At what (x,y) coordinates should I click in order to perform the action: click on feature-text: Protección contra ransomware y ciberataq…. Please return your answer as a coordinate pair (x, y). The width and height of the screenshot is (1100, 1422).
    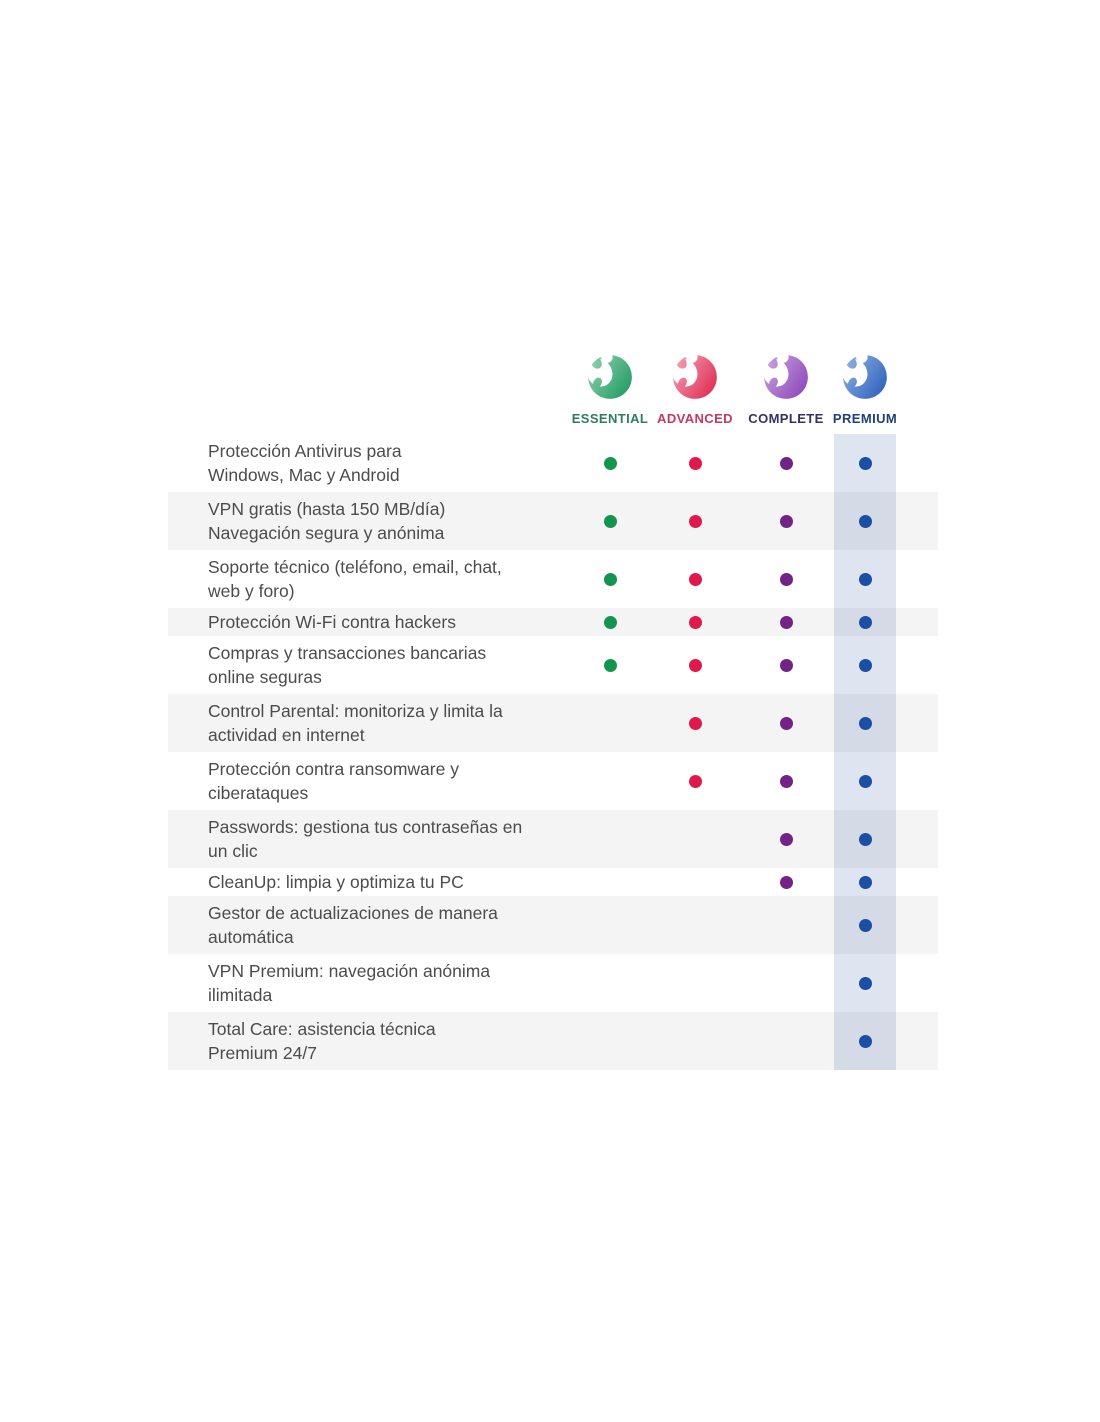
    Looking at the image, I should click on (333, 781).